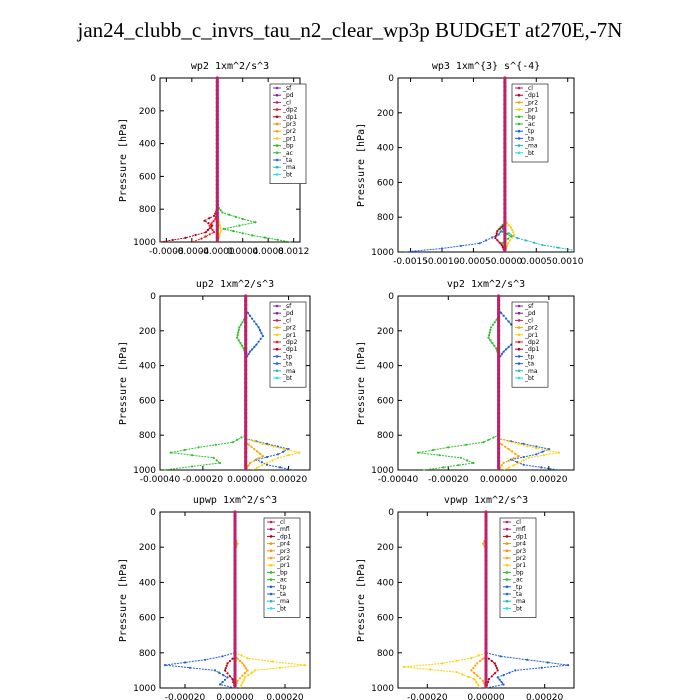 The height and width of the screenshot is (700, 700). I want to click on x-tick-label: -0.0004, so click(191, 252).